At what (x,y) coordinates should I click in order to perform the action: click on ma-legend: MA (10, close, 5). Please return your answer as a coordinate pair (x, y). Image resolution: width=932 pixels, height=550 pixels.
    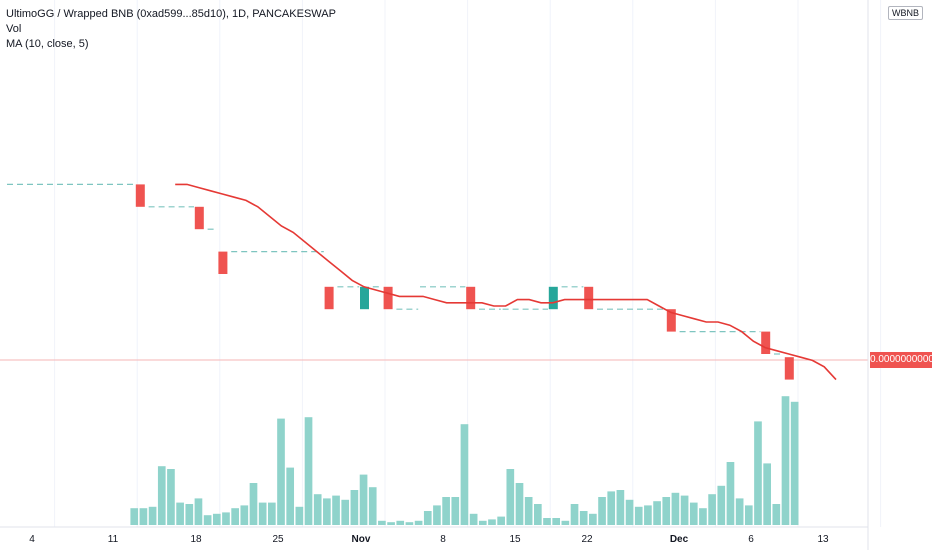
    Looking at the image, I should click on (47, 44).